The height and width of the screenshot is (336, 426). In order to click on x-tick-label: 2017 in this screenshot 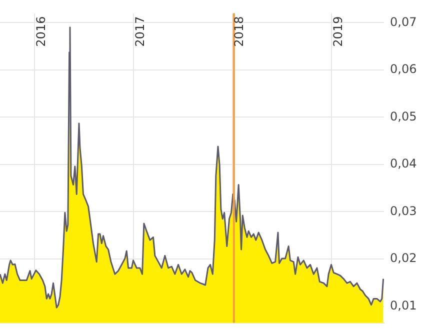, I will do `click(140, 31)`.